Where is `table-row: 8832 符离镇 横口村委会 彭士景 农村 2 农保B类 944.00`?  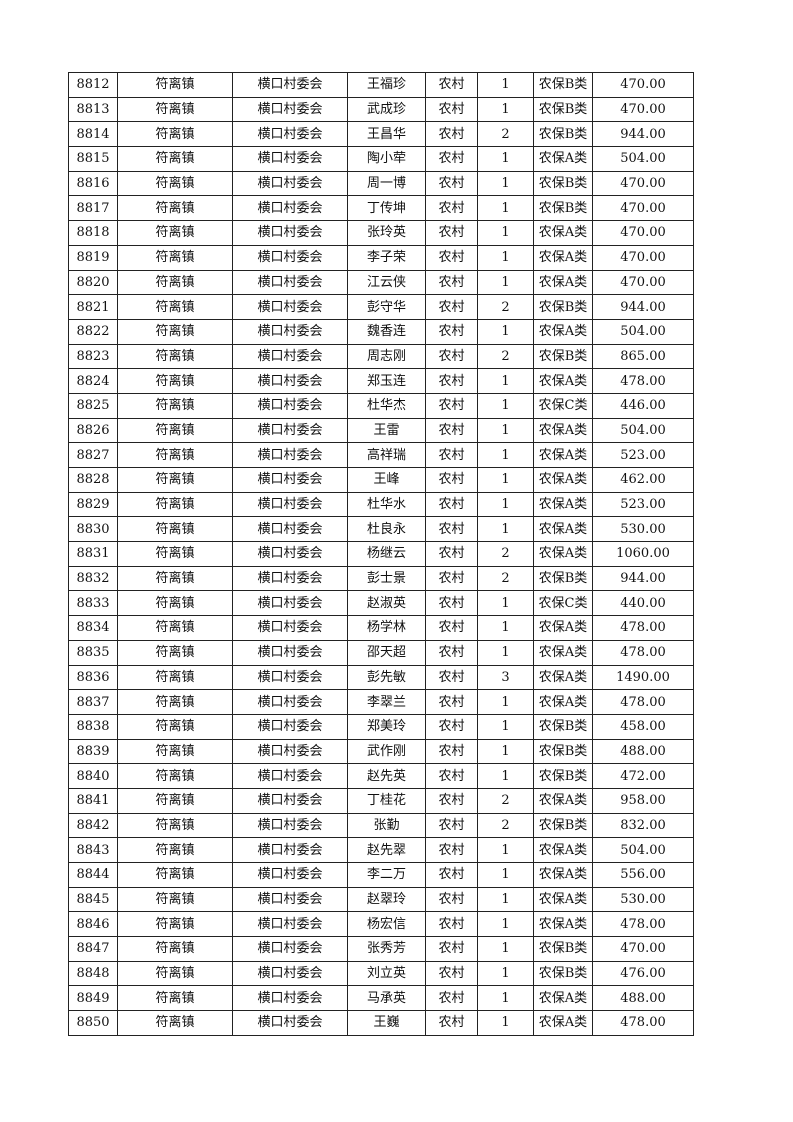 table-row: 8832 符离镇 横口村委会 彭士景 农村 2 农保B类 944.00 is located at coordinates (381, 578).